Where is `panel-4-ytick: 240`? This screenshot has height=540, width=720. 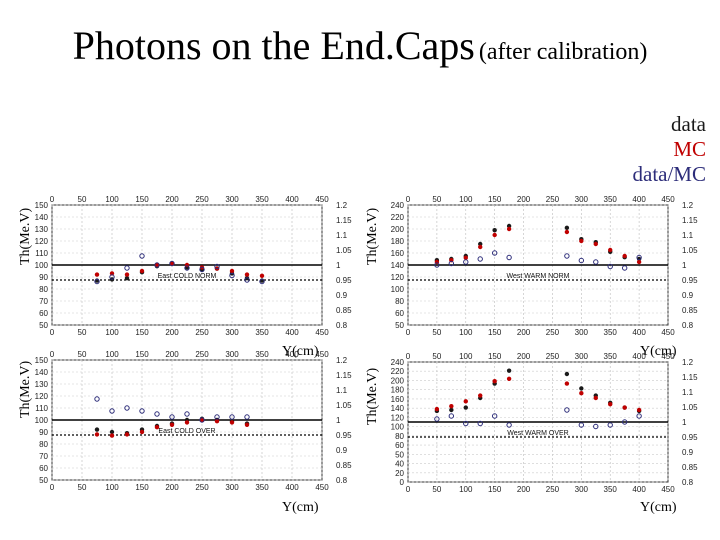
panel-4-ytick: 240 is located at coordinates (398, 362).